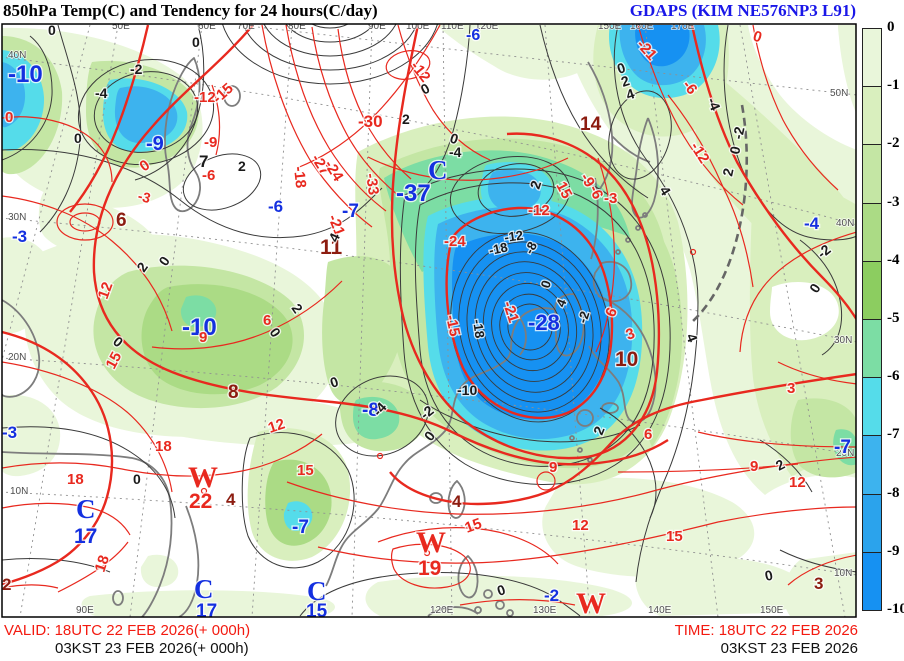 This screenshot has width=904, height=661. I want to click on colorbar-tick: 0, so click(891, 27).